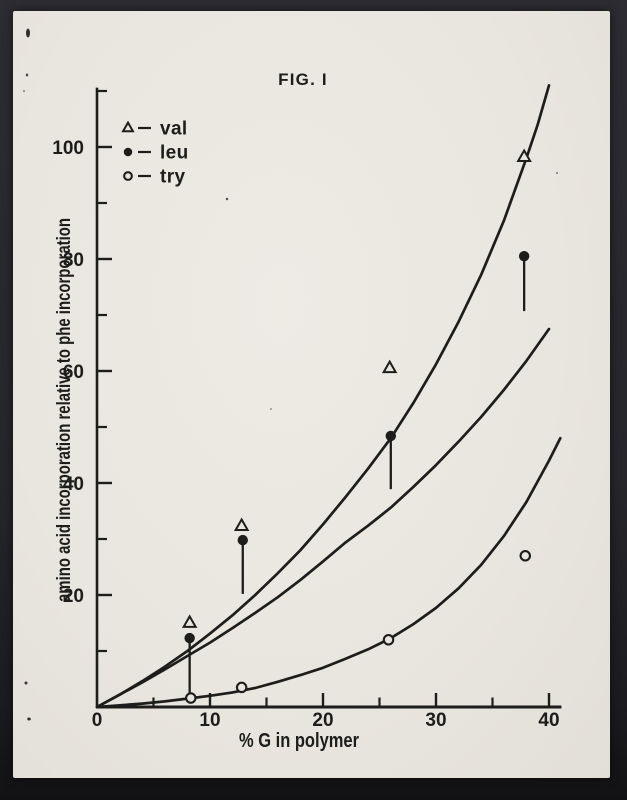  What do you see at coordinates (97, 720) in the screenshot?
I see `x-tick-label: 0` at bounding box center [97, 720].